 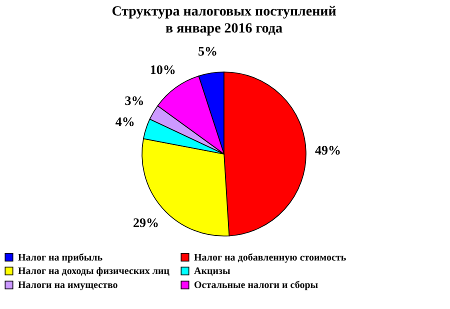 What do you see at coordinates (212, 271) in the screenshot?
I see `legend-label: Акцизы` at bounding box center [212, 271].